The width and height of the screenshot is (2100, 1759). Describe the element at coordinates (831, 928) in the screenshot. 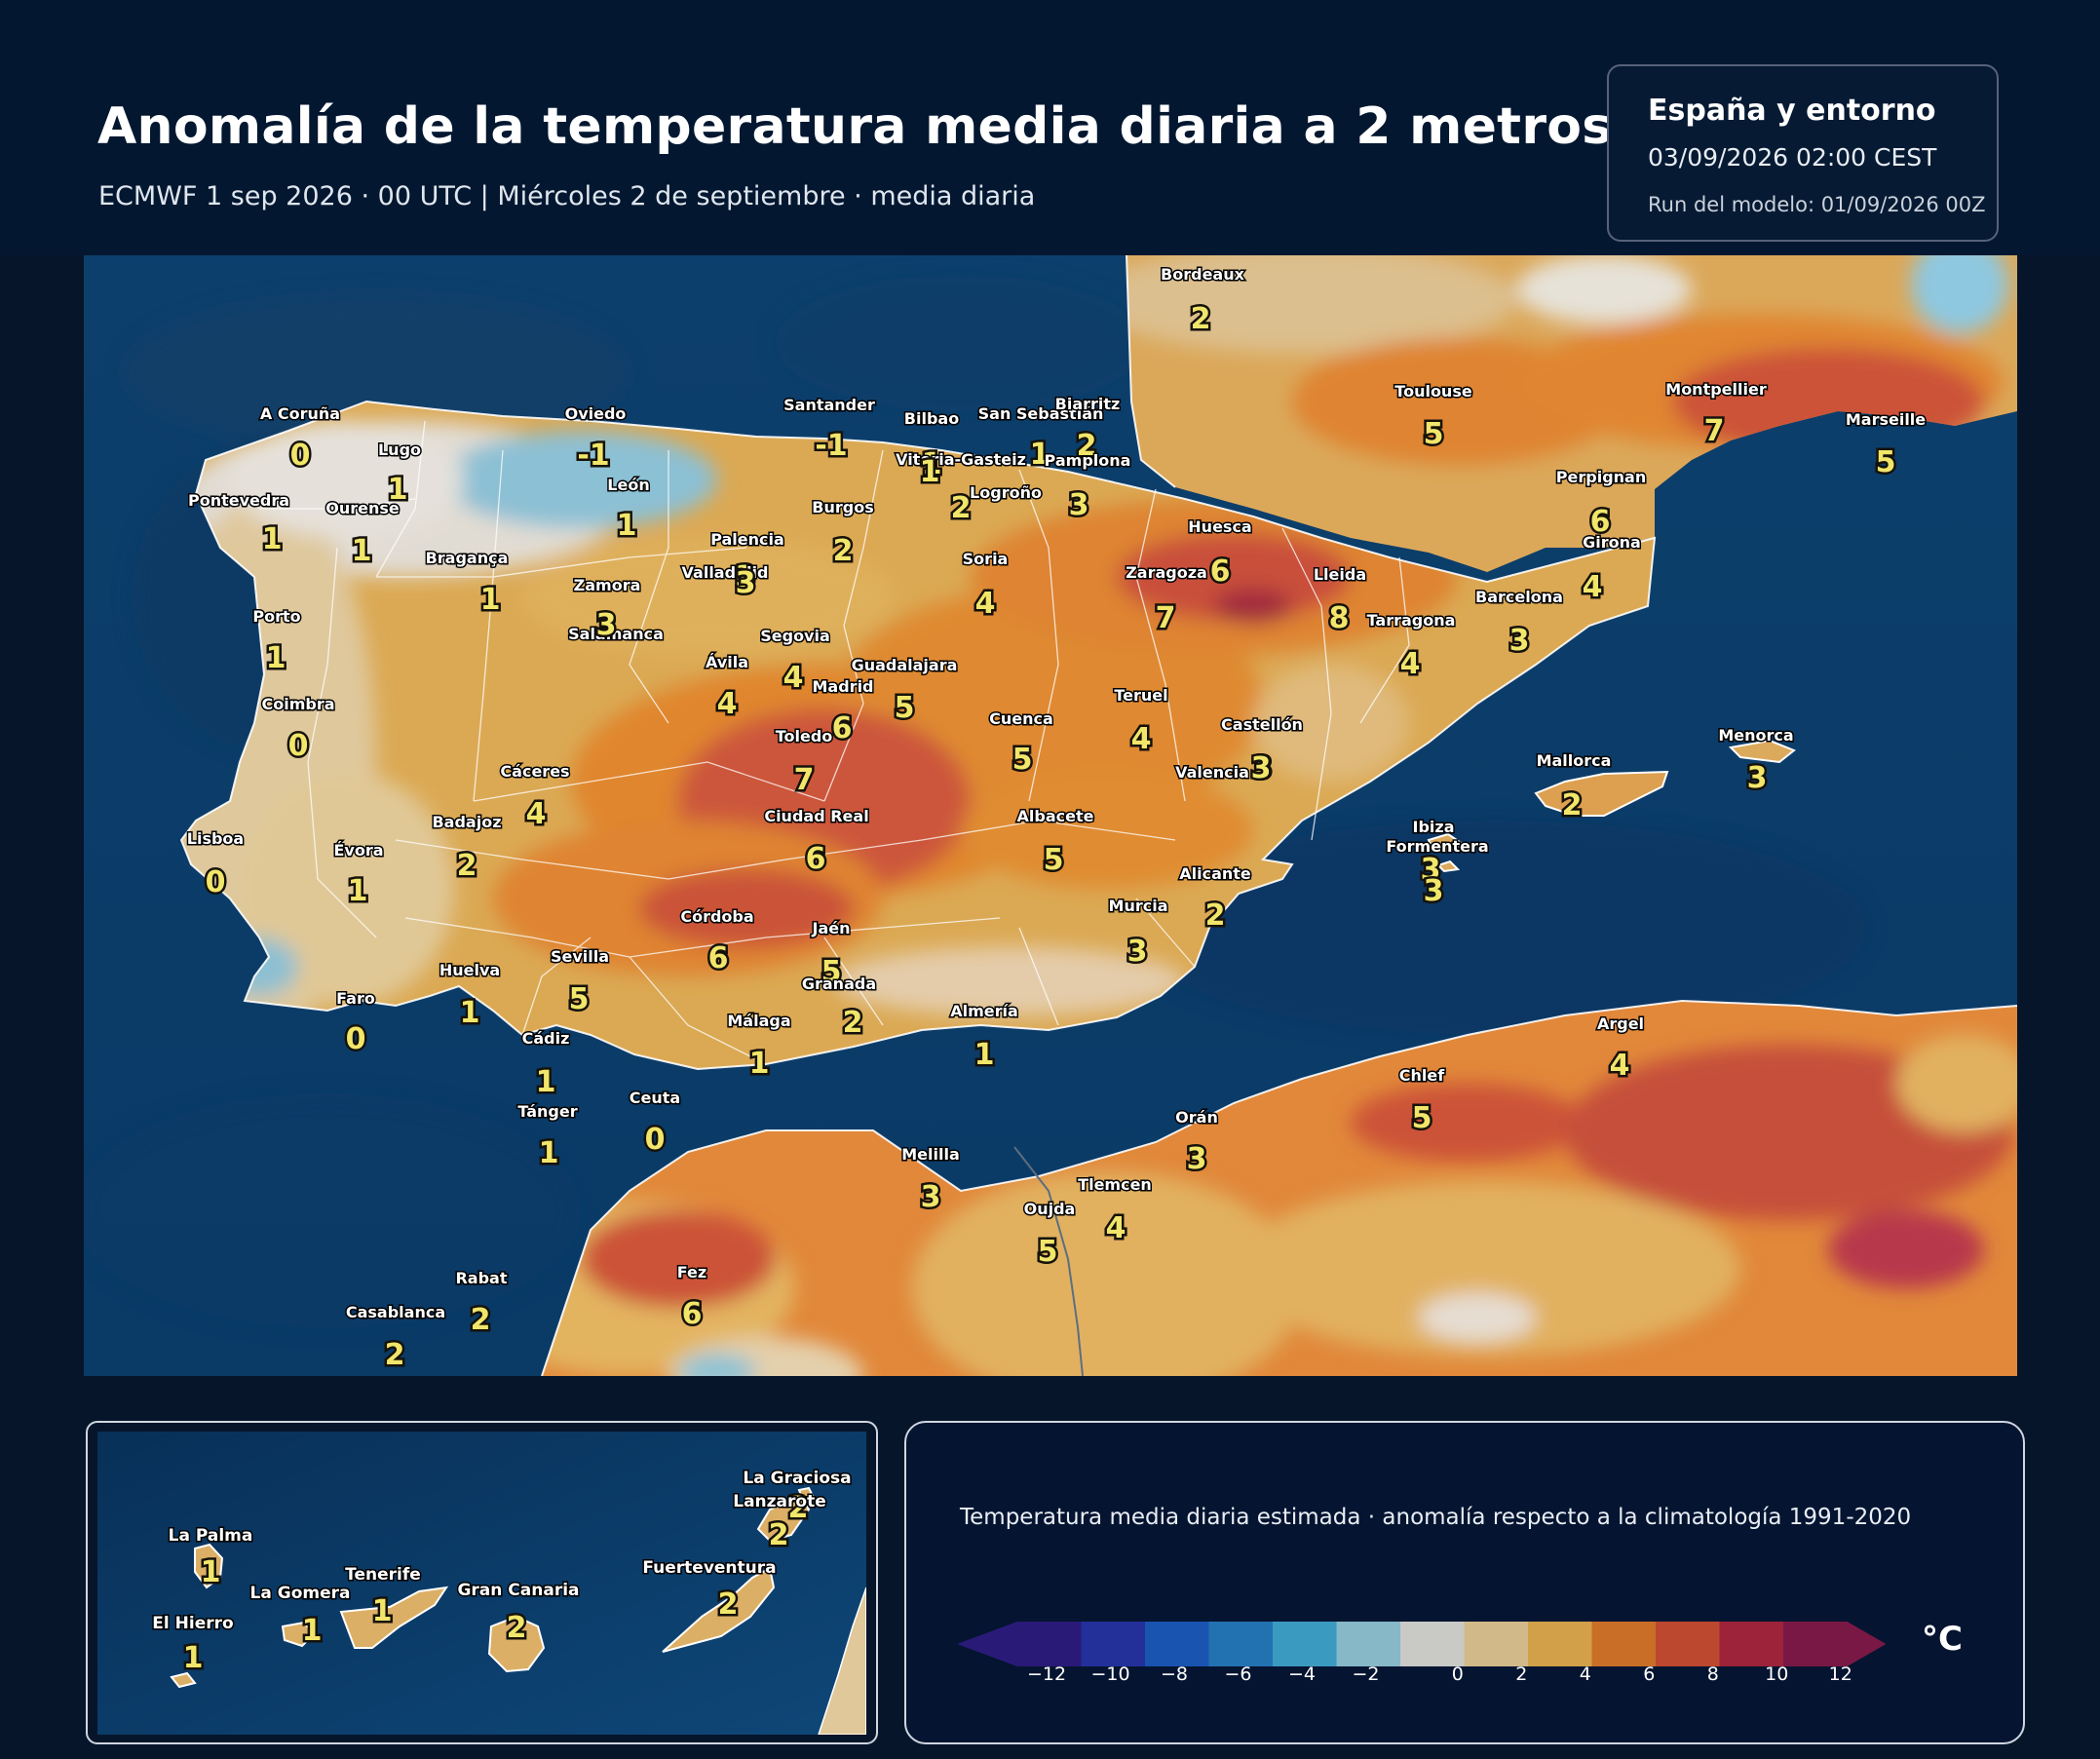

I see `city-name: Jaén` at that location.